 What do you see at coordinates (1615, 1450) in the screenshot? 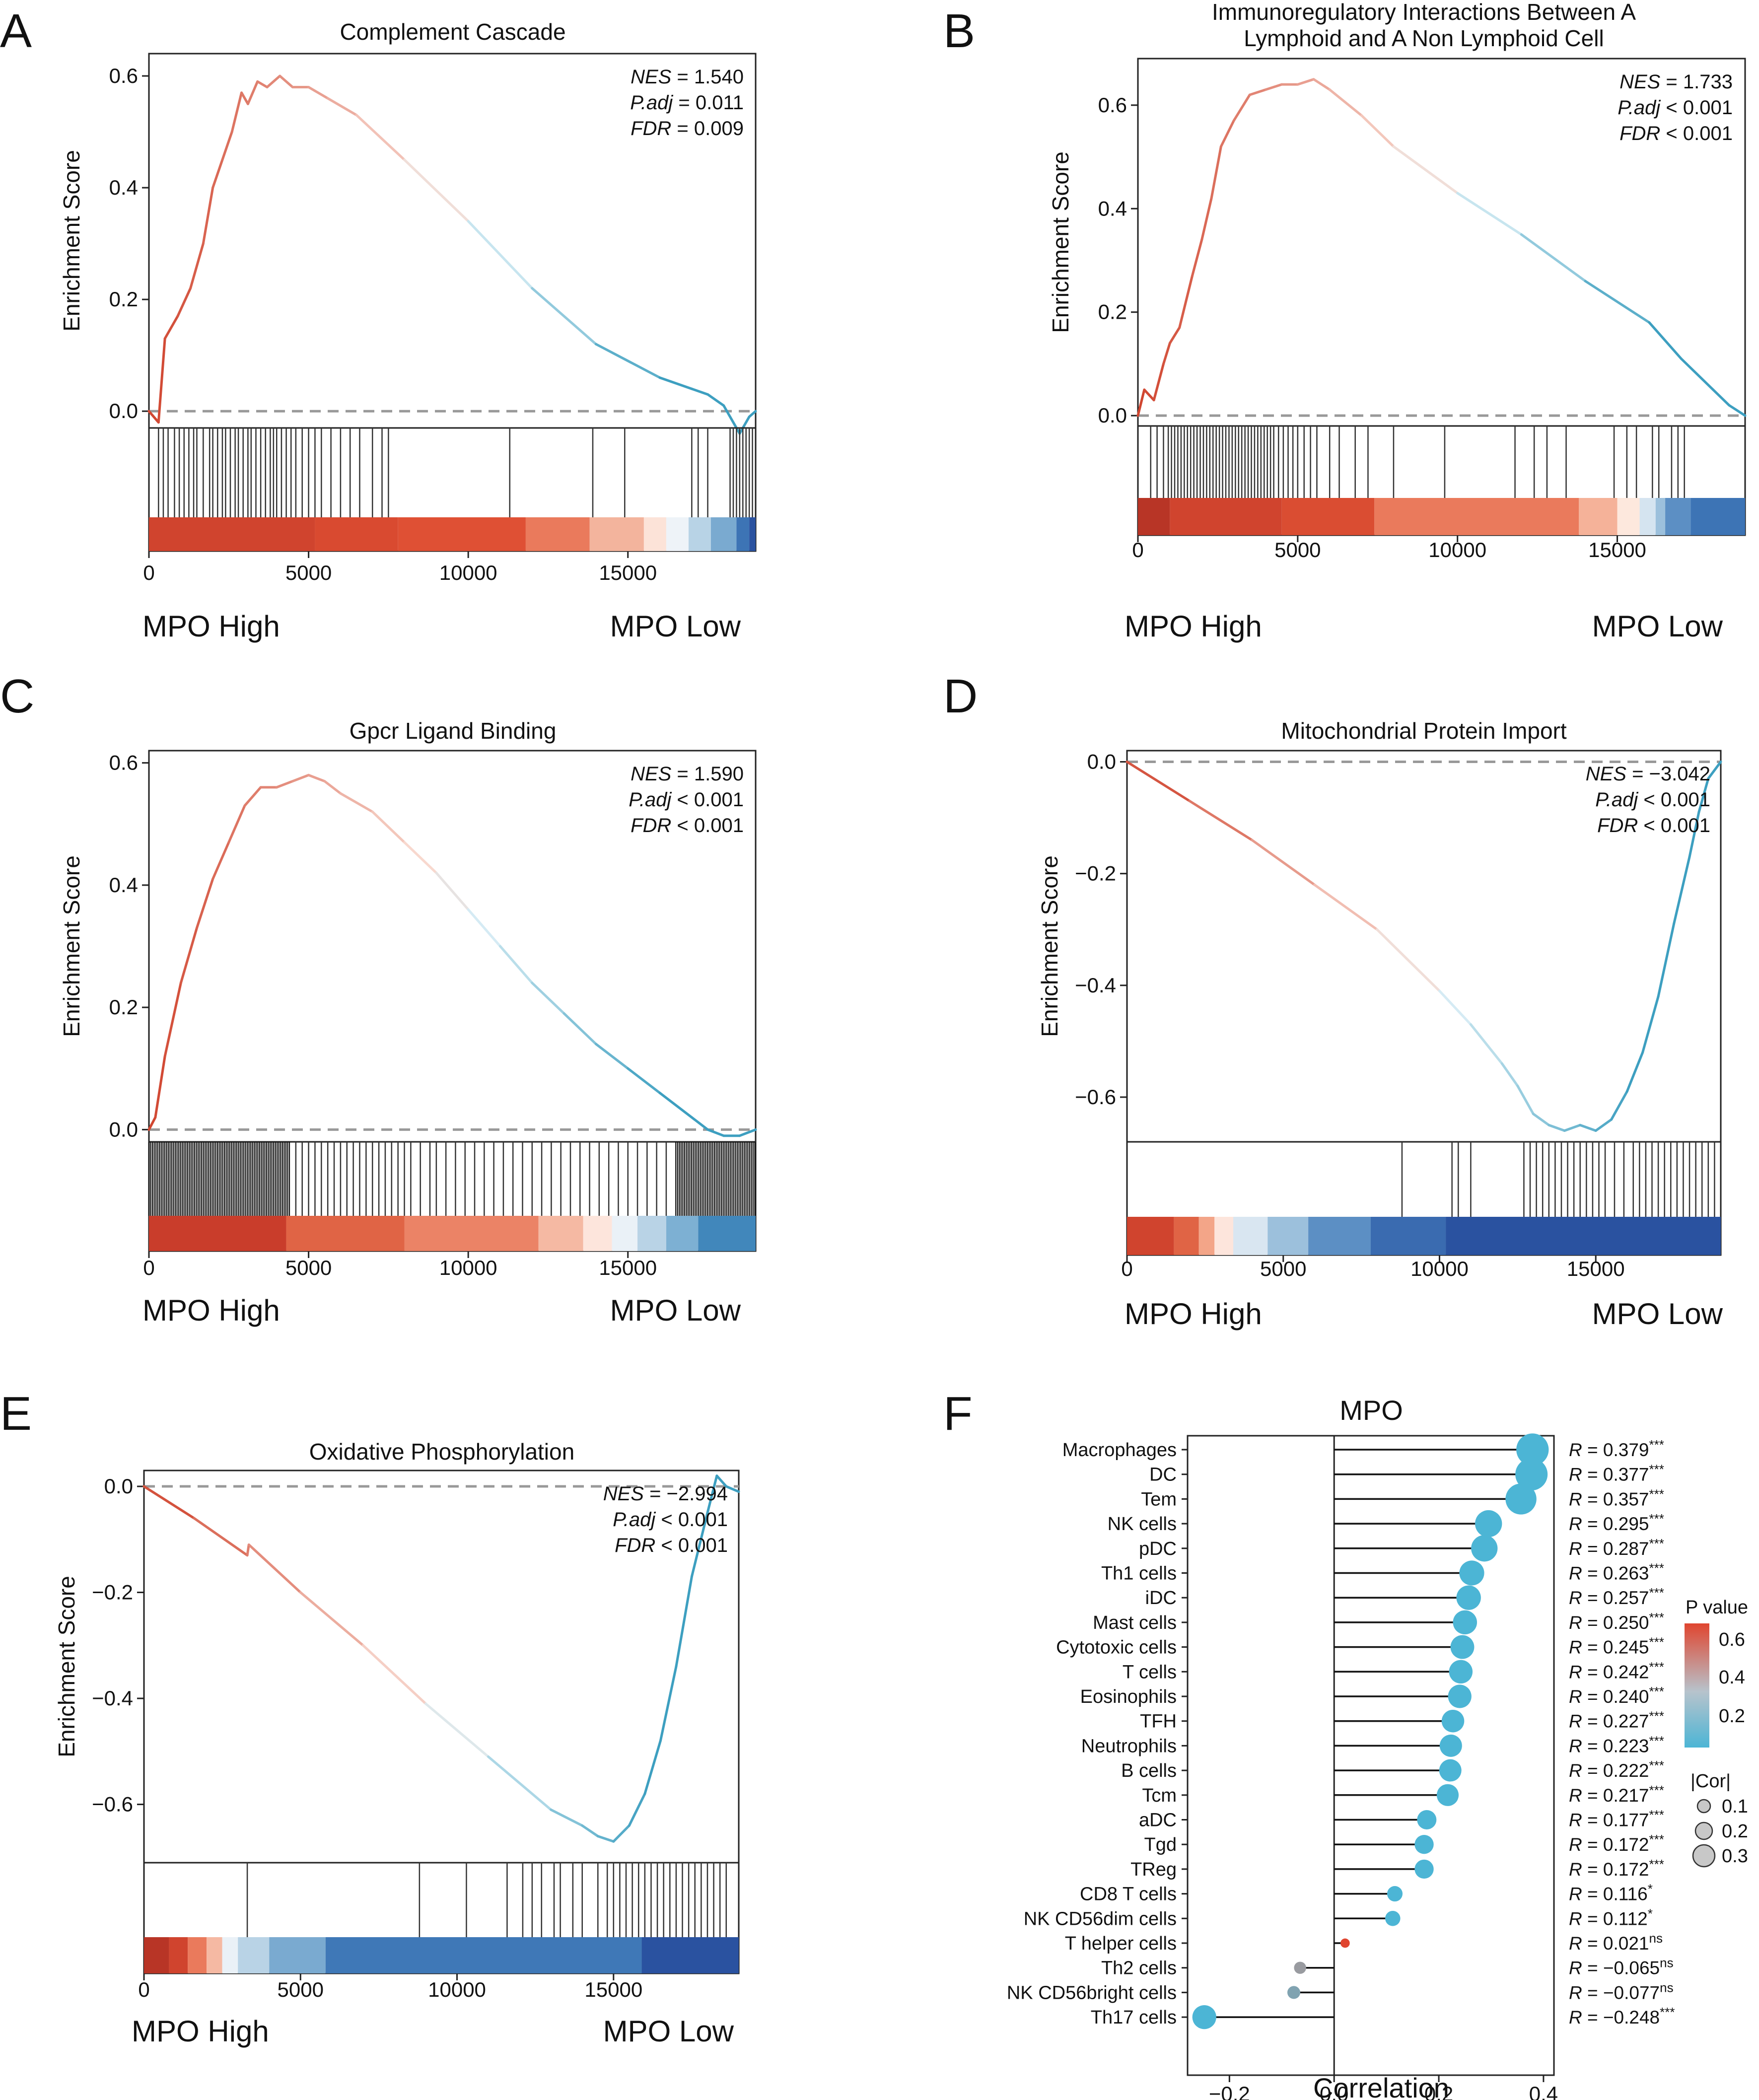
I see `r-value: = 0.379` at bounding box center [1615, 1450].